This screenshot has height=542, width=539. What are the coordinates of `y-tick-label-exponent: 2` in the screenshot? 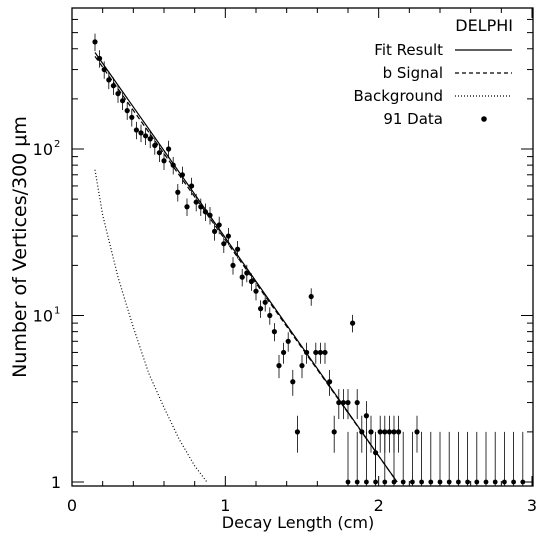 It's located at (57, 144).